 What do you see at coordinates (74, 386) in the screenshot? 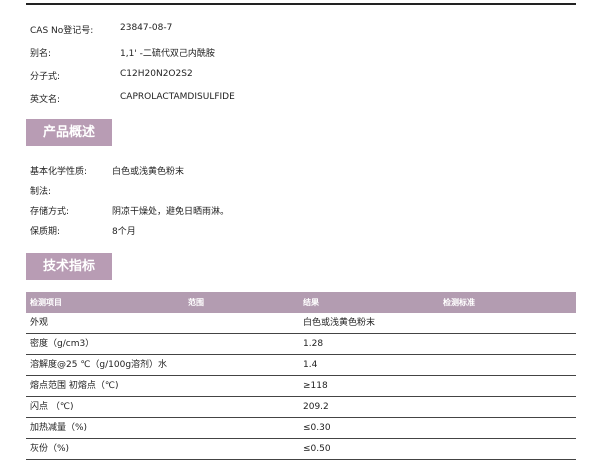
I see `table-cell: 熔点范围 初熔点（℃)` at bounding box center [74, 386].